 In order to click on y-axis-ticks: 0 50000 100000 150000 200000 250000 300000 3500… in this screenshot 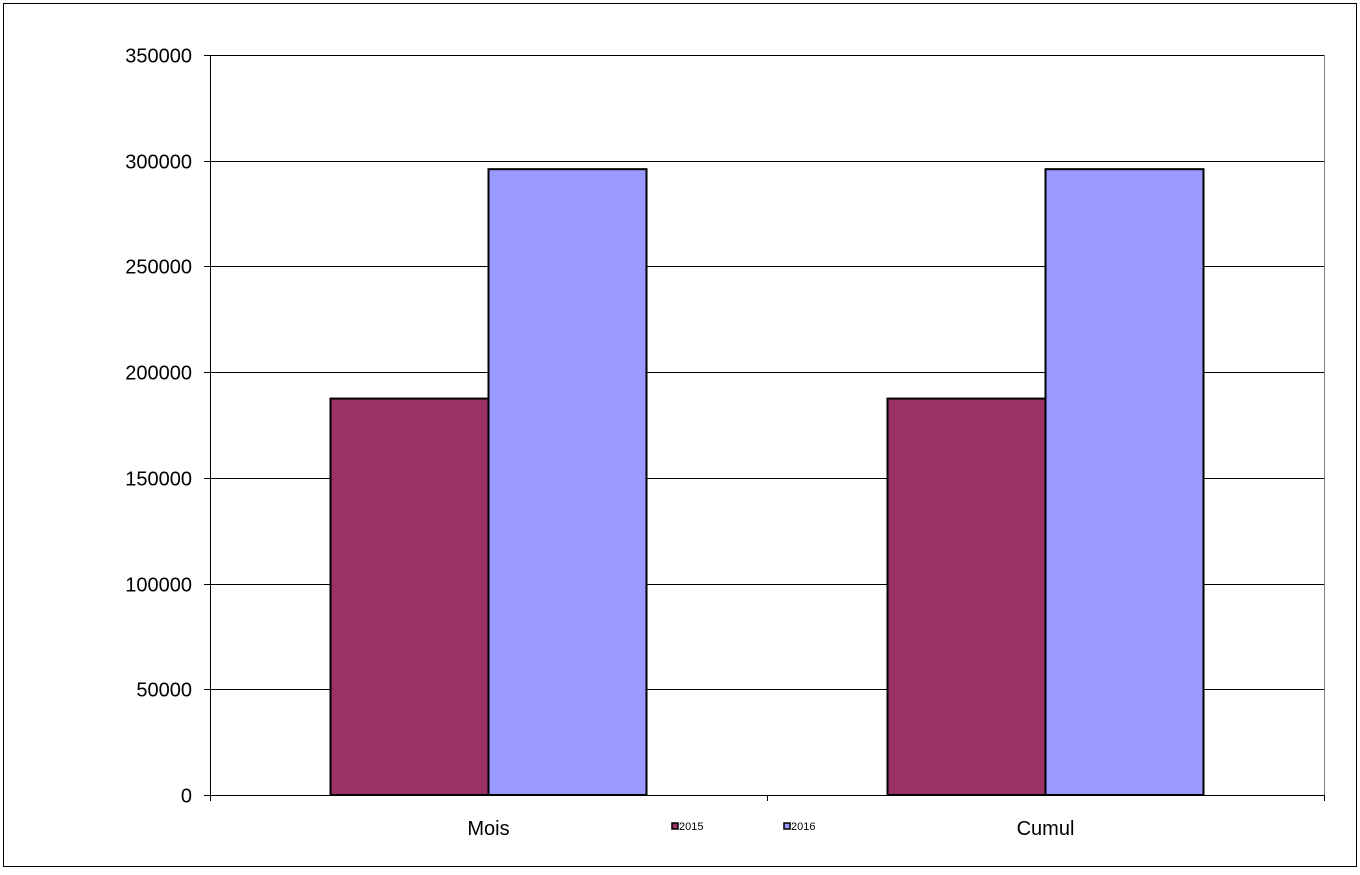, I will do `click(167, 427)`.